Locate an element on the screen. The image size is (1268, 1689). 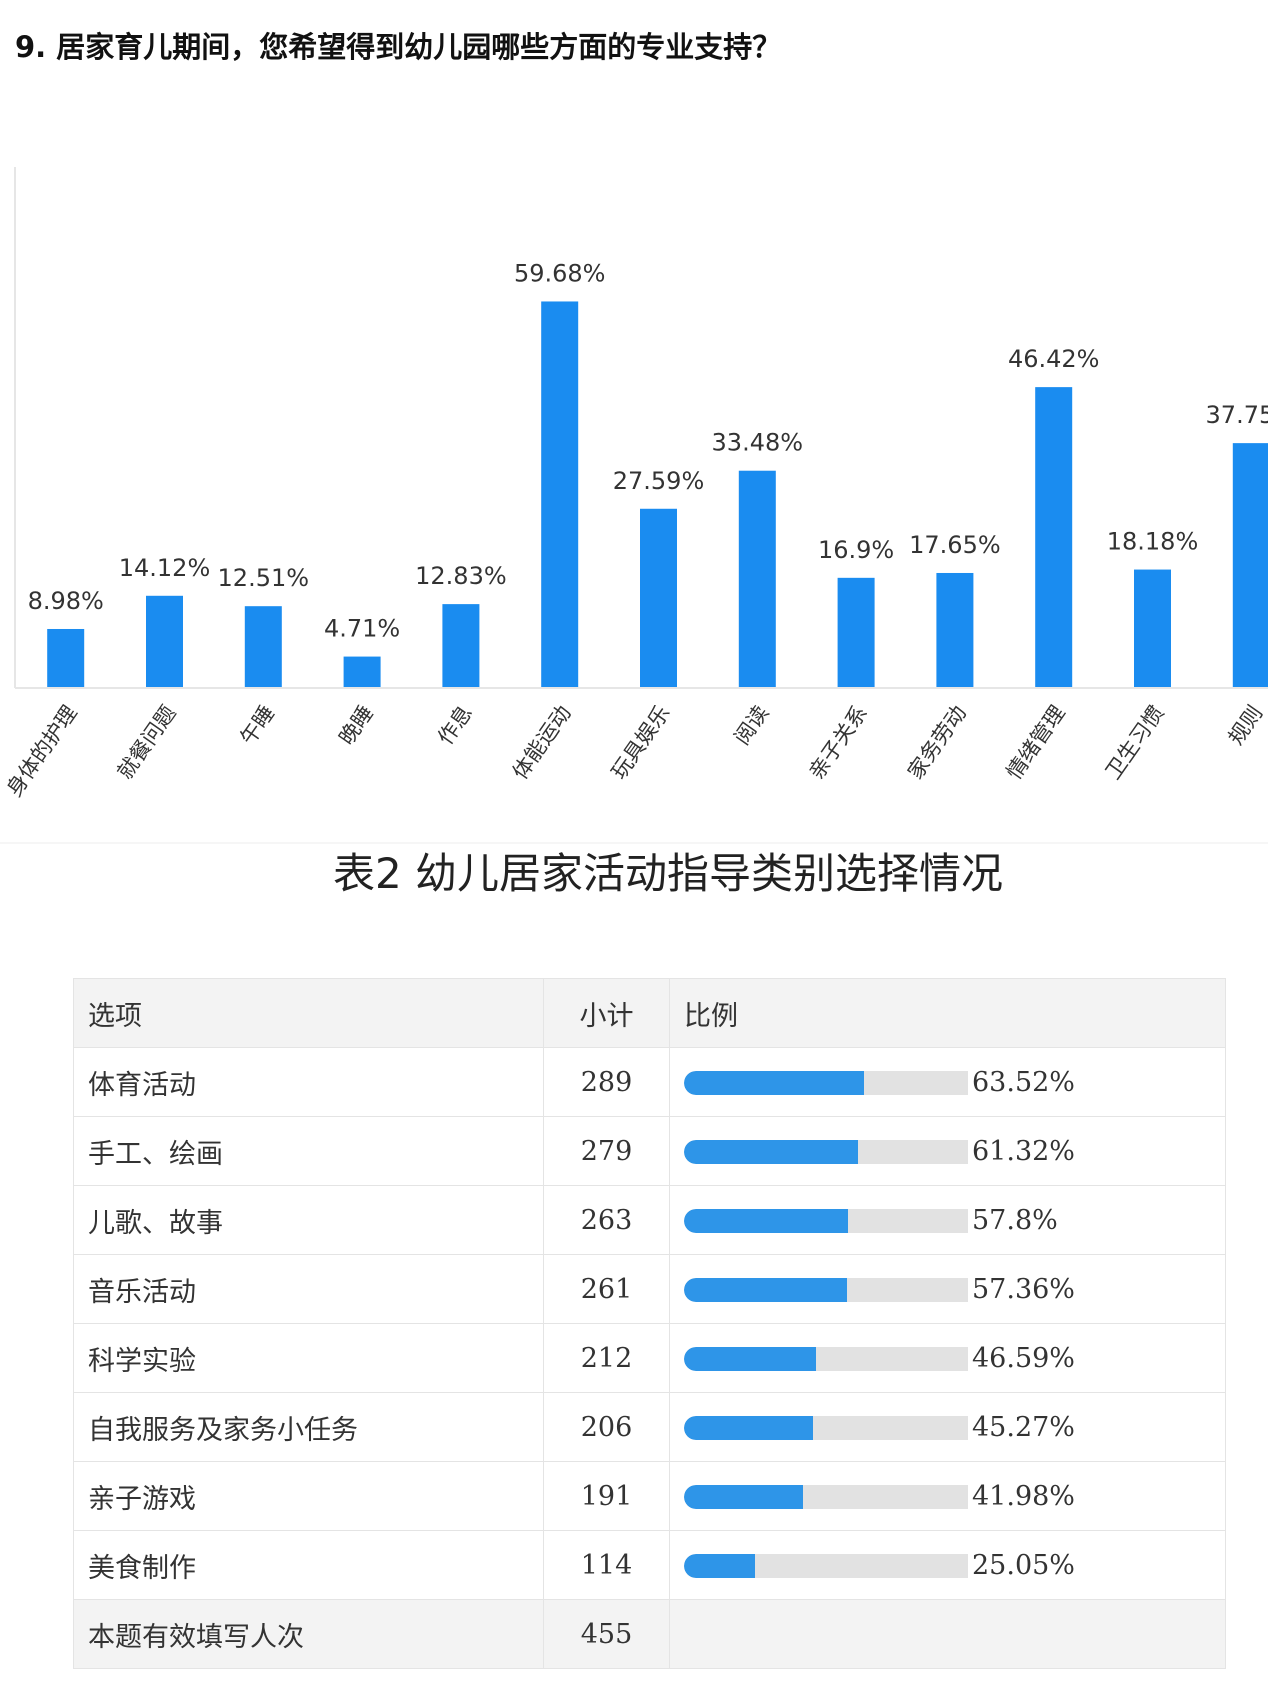
footer-label: 本题有效填写人次 is located at coordinates (308, 1634).